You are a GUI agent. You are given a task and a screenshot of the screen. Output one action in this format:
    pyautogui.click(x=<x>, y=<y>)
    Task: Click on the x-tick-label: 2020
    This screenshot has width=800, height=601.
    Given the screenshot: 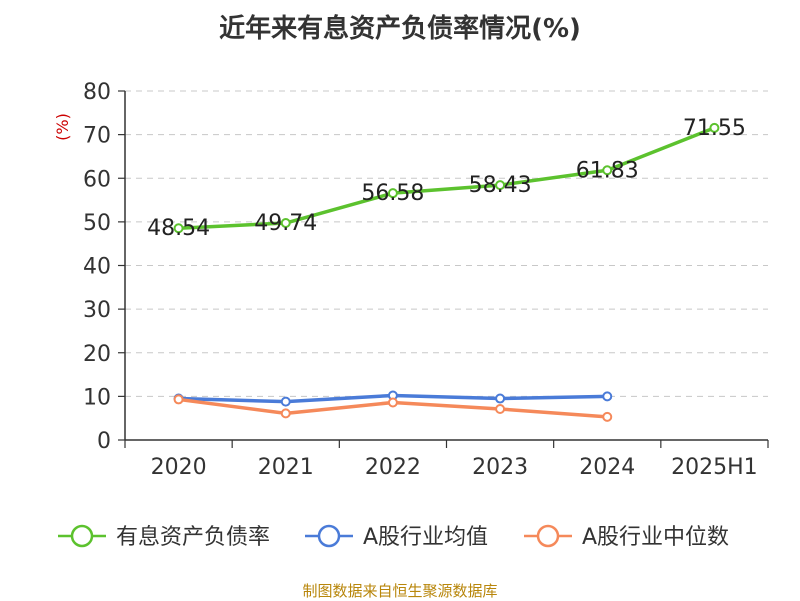 What is the action you would take?
    pyautogui.click(x=179, y=467)
    